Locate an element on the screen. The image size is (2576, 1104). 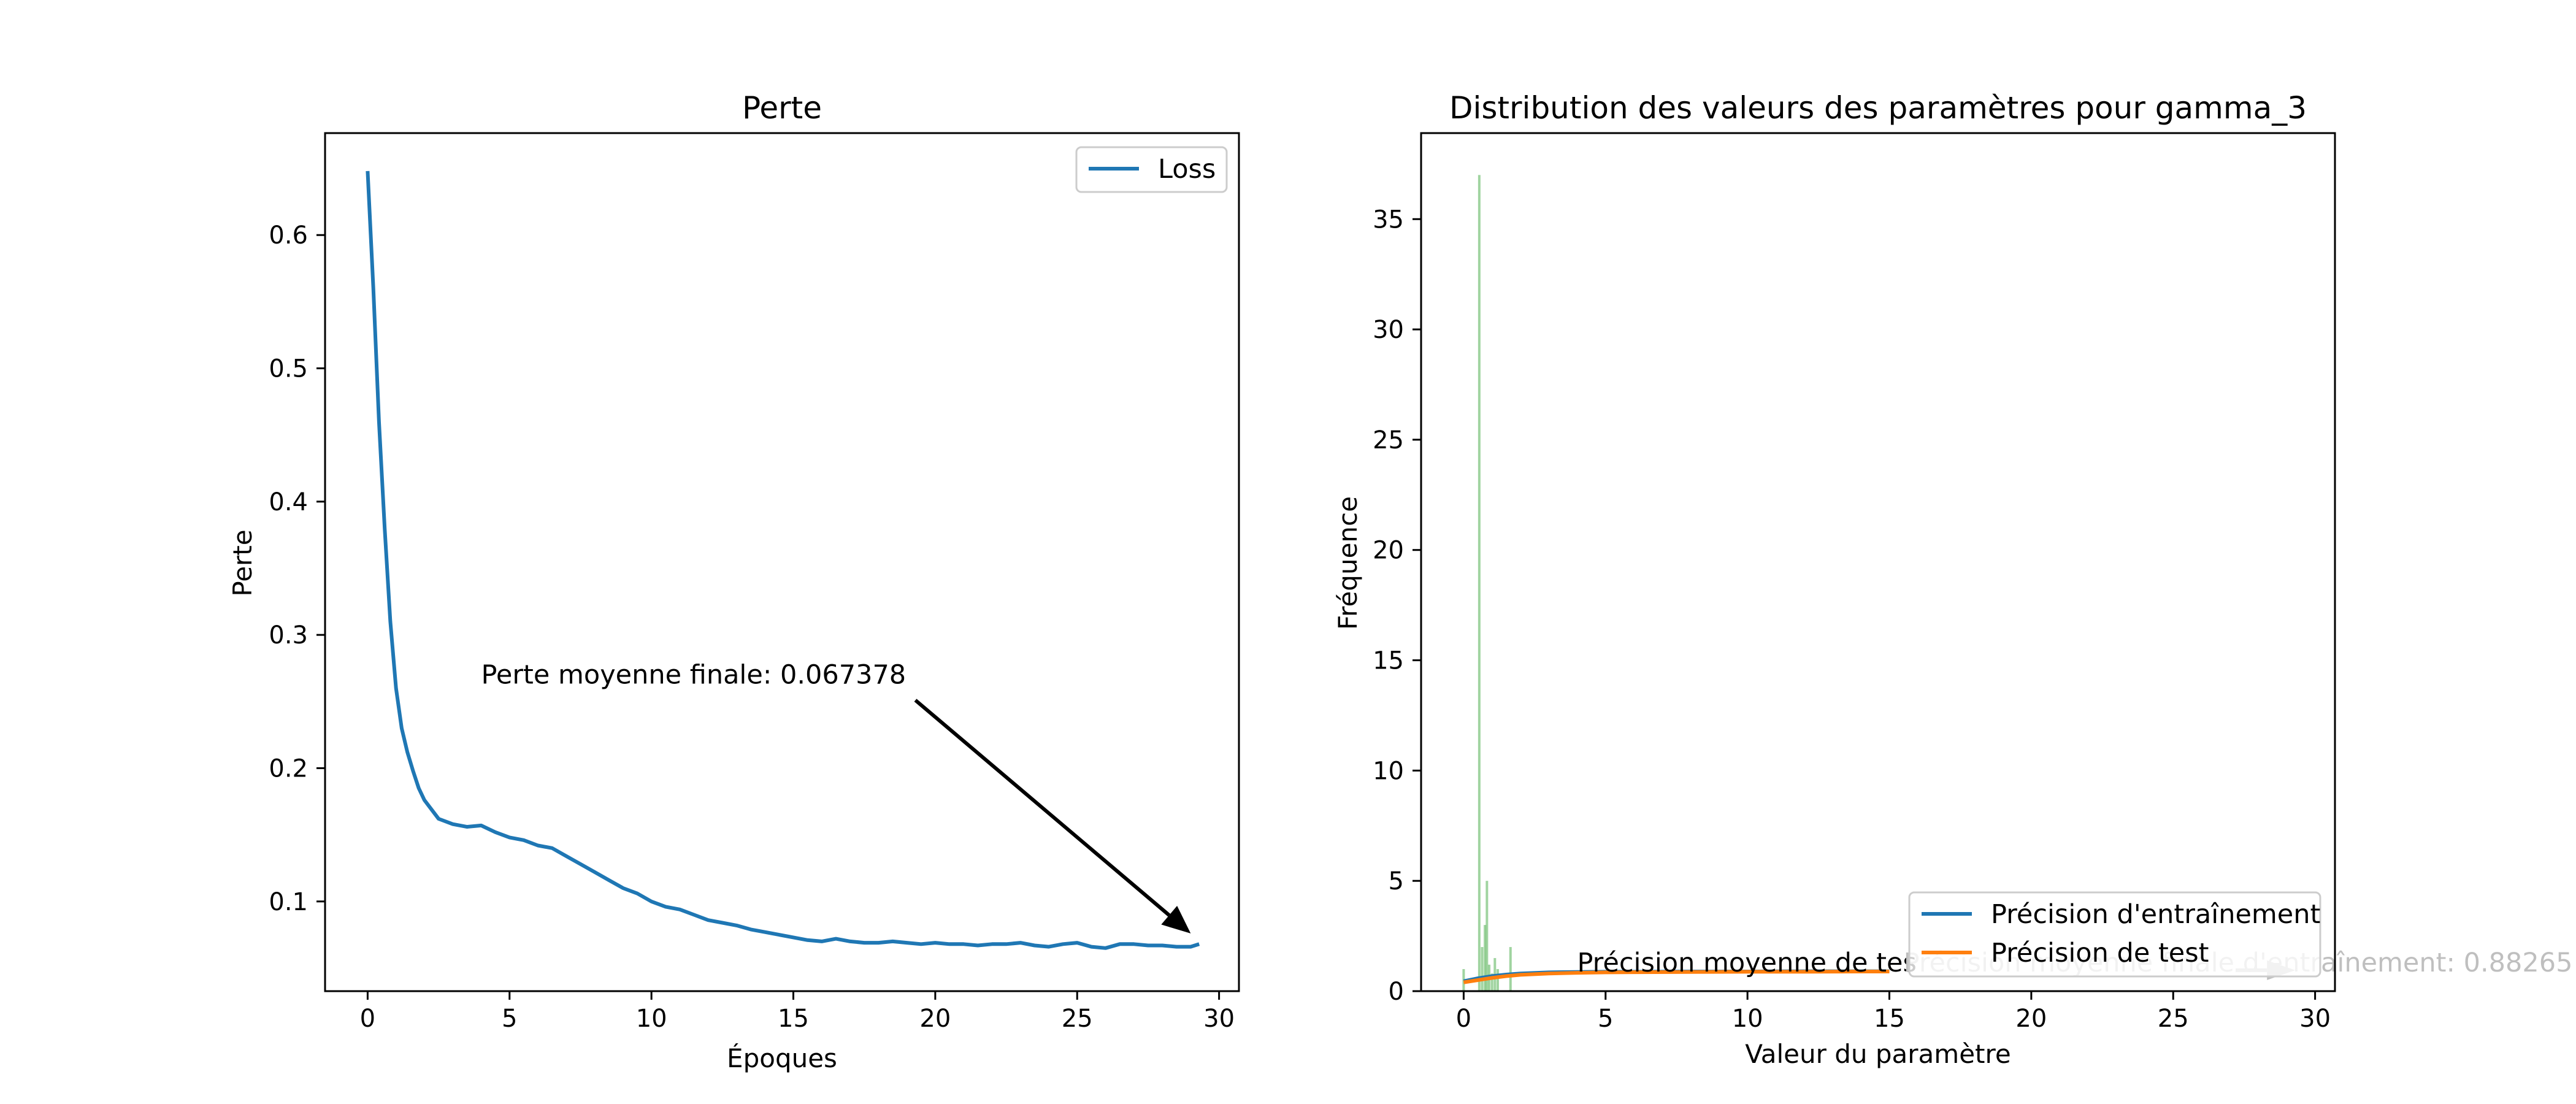
final-loss-arrowhead is located at coordinates (1176, 919).